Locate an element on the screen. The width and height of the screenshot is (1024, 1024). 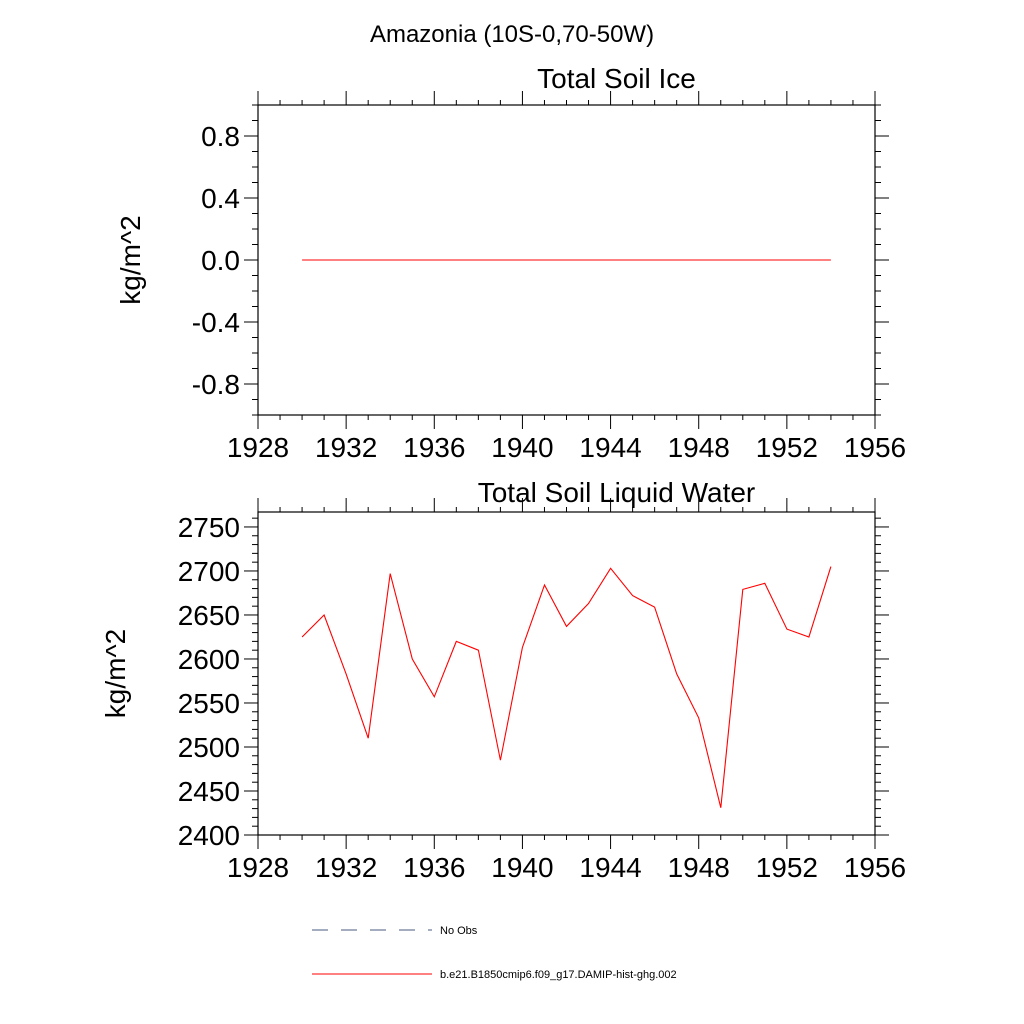
y-tick-label: 2650 is located at coordinates (209, 615).